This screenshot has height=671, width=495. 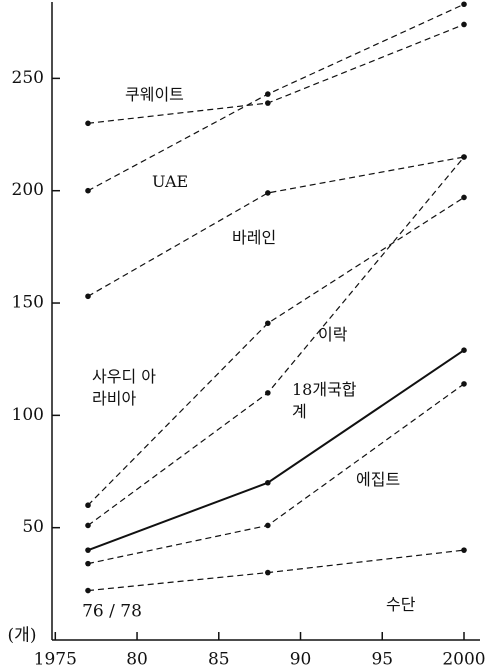 I want to click on y-tick-label: 100, so click(x=28, y=415).